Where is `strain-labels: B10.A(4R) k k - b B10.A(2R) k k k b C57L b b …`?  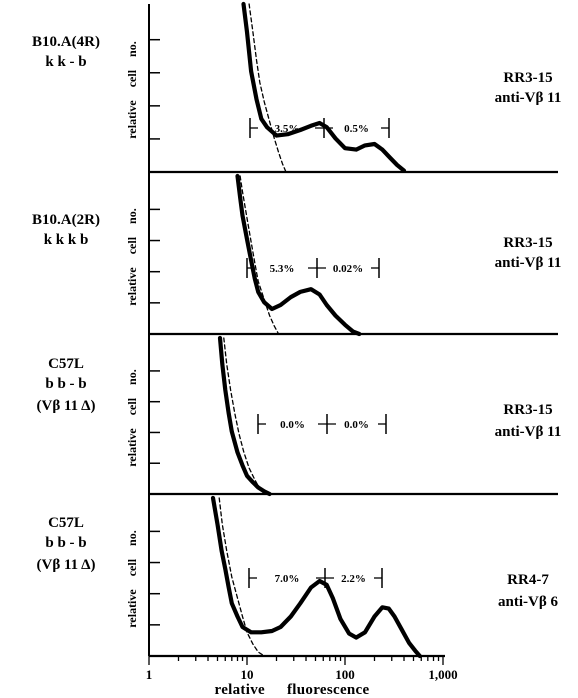
strain-labels: B10.A(4R) k k - b B10.A(2R) k k k b C57L b b … is located at coordinates (66, 303).